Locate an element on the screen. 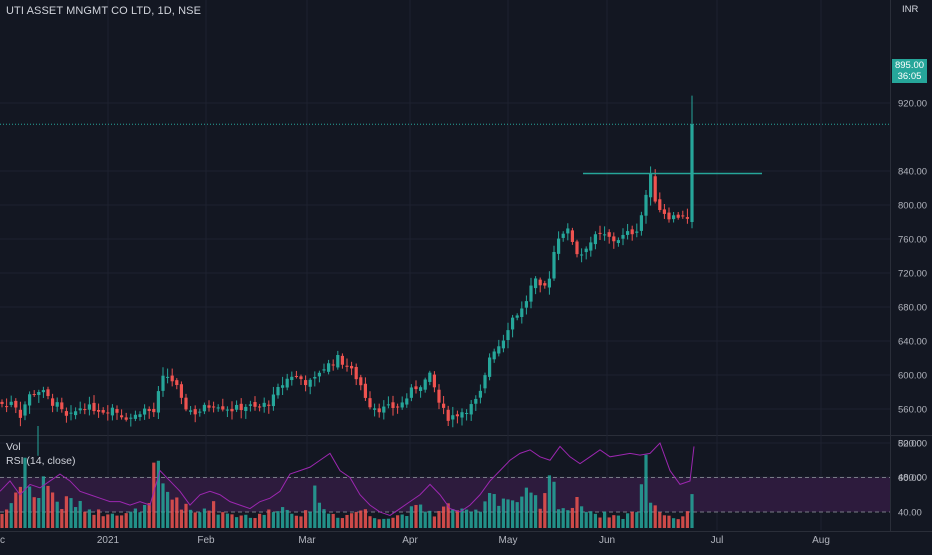  rsi-tick-label: 40.00 is located at coordinates (910, 513).